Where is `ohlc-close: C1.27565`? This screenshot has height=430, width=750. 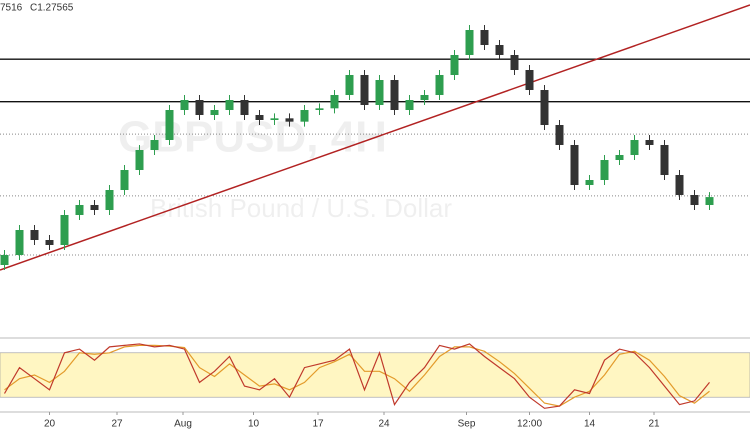
ohlc-close: C1.27565 is located at coordinates (52, 8).